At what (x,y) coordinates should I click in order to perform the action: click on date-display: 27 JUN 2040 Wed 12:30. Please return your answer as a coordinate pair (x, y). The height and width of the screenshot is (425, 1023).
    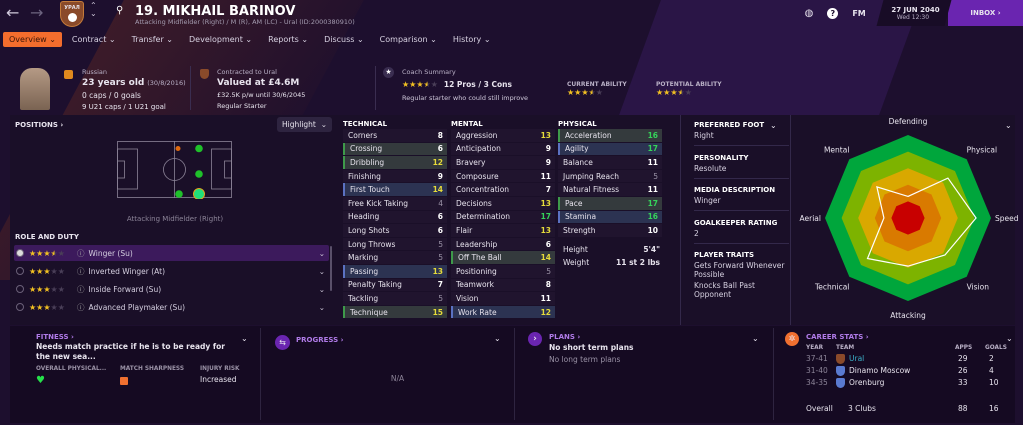
    Looking at the image, I should click on (914, 13).